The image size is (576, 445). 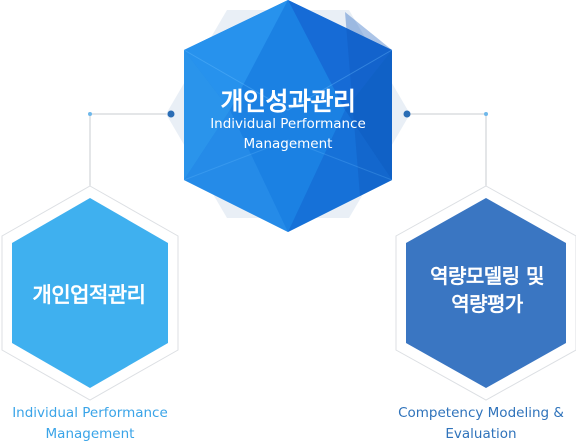 I want to click on right-title: 역량모델링 및 역량평가, so click(x=487, y=290).